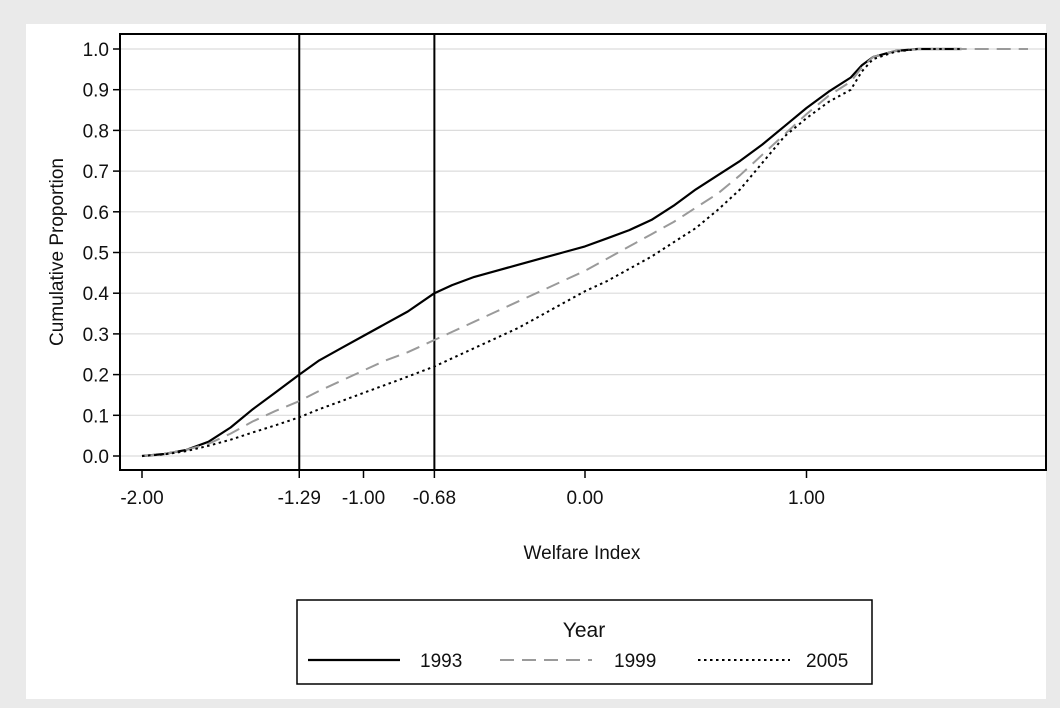 This screenshot has height=708, width=1060. I want to click on legend-label-1993: 1993, so click(441, 661).